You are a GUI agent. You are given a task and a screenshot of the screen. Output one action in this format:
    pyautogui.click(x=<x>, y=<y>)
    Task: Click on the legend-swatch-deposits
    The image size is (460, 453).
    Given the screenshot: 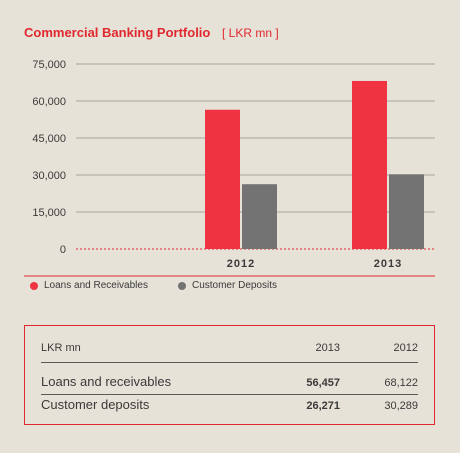 What is the action you would take?
    pyautogui.click(x=181, y=285)
    